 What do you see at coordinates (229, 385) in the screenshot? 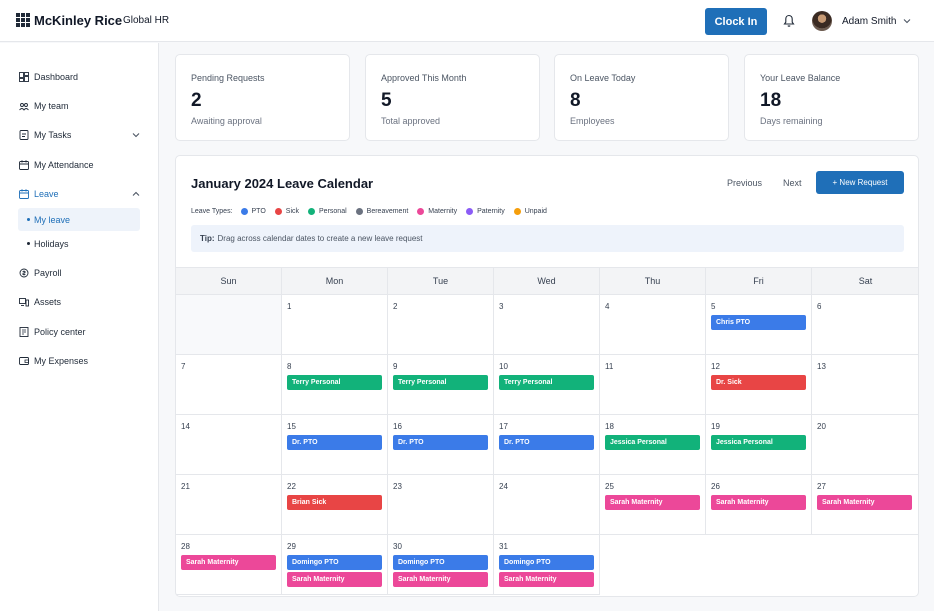
I see `calendar-day-cell: 7` at bounding box center [229, 385].